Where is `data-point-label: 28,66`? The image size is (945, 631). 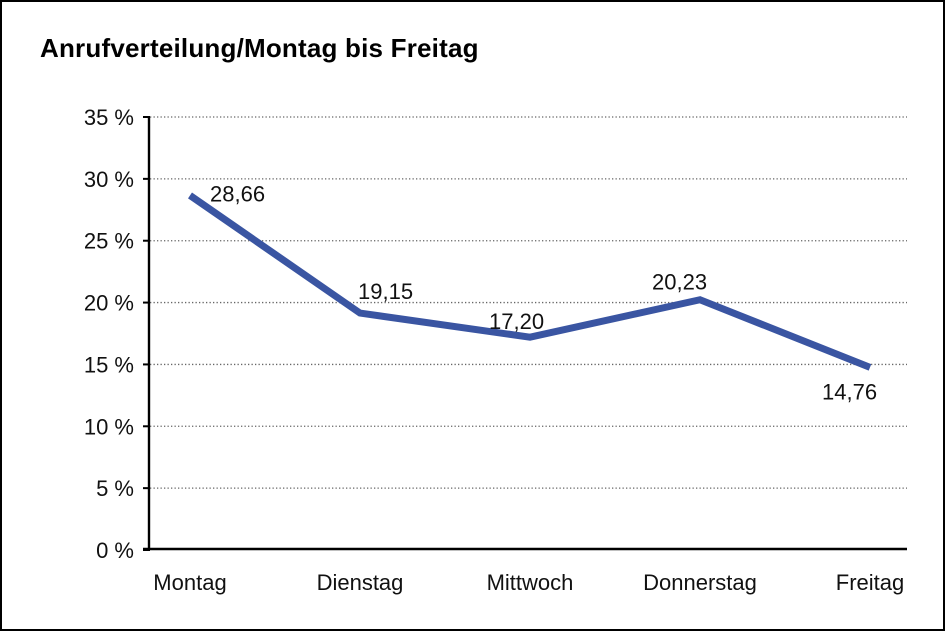
data-point-label: 28,66 is located at coordinates (237, 193).